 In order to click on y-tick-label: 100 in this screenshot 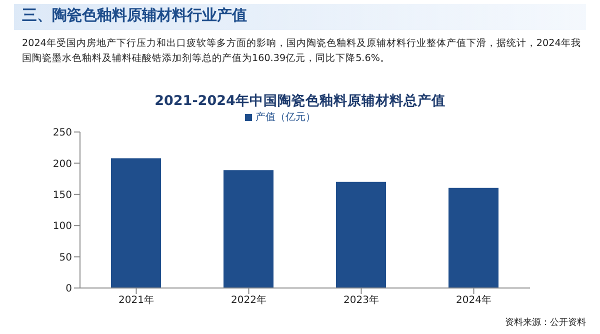, I will do `click(62, 226)`.